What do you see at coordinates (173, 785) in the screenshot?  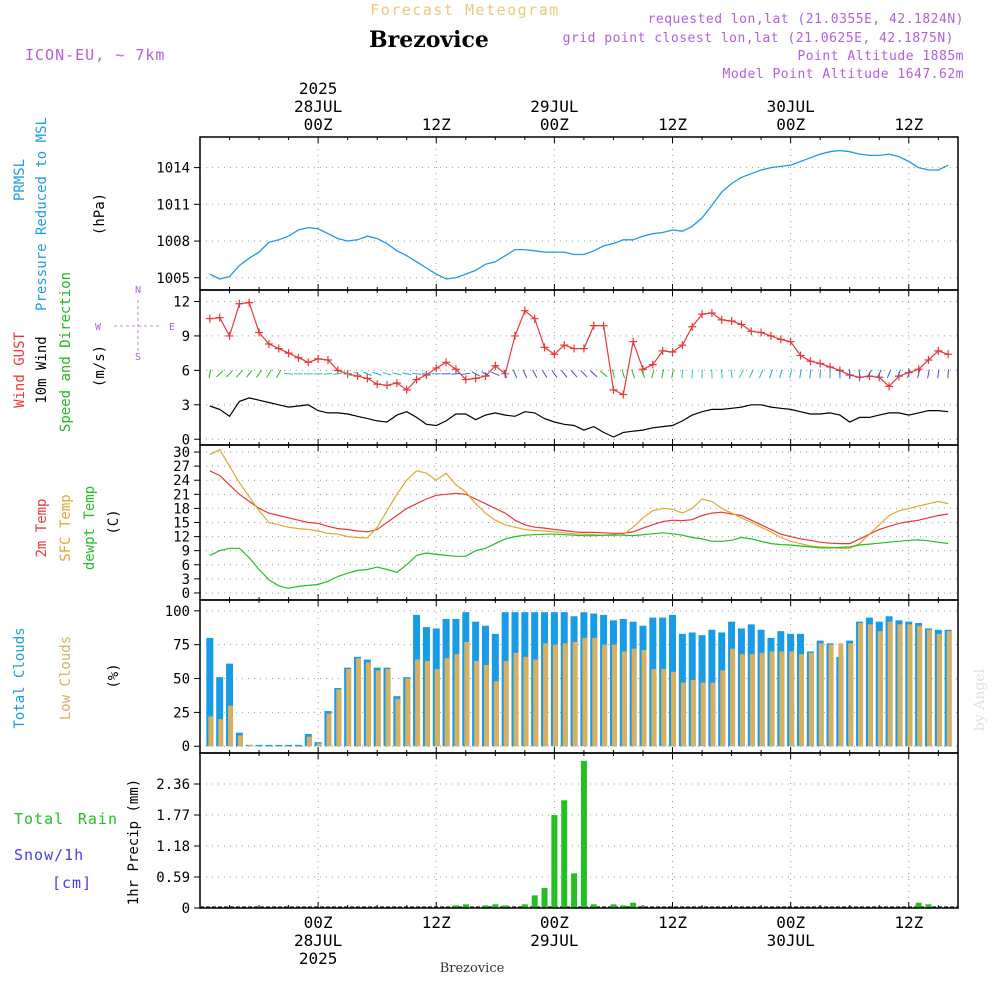 I see `precip-ytick-label: 2.36` at bounding box center [173, 785].